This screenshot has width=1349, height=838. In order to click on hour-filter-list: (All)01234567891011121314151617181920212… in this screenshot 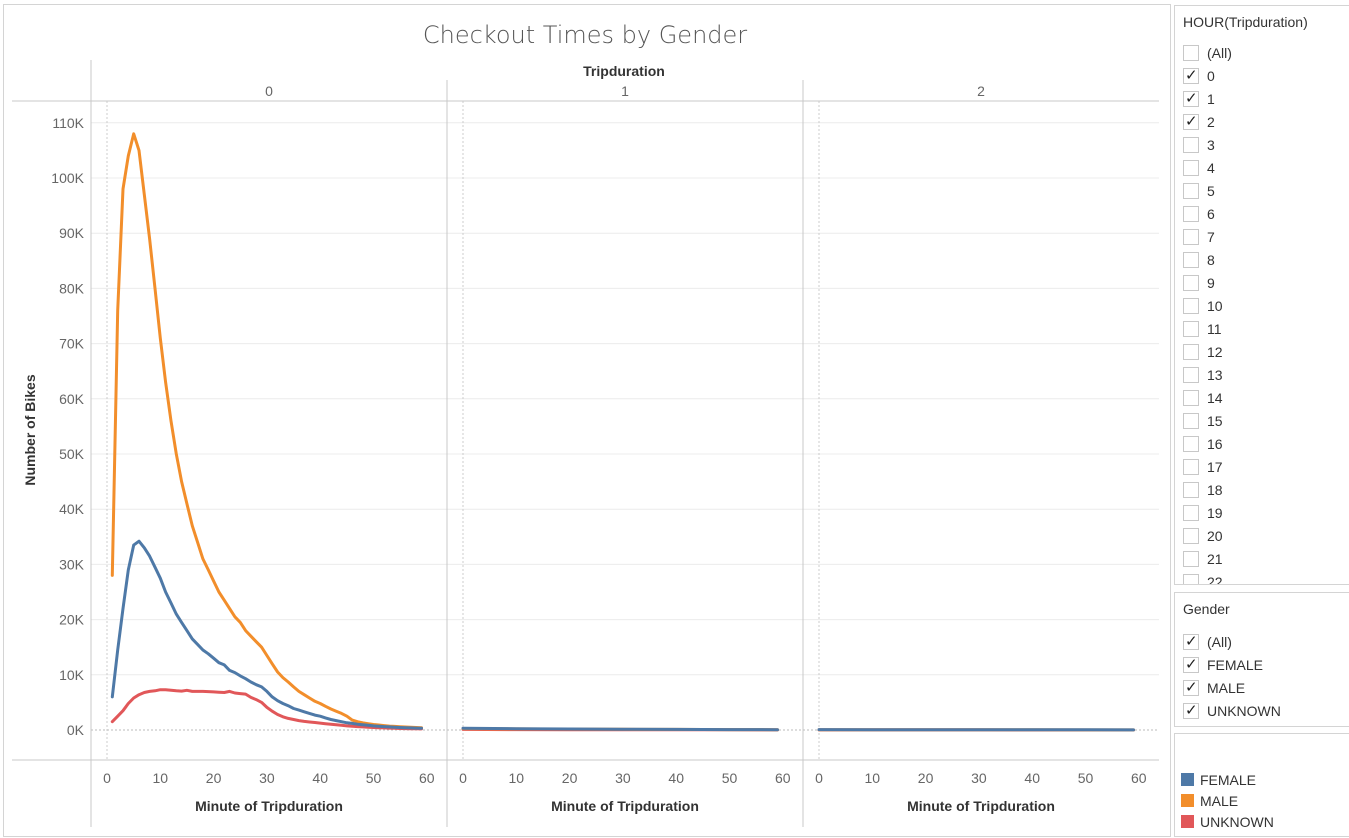, I will do `click(1262, 311)`.